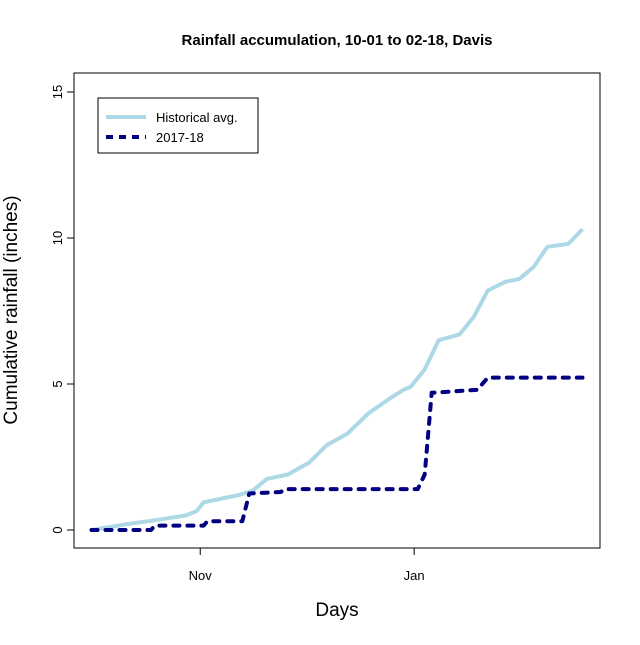 This screenshot has height=645, width=640. Describe the element at coordinates (414, 575) in the screenshot. I see `x-tick-label: Jan` at that location.